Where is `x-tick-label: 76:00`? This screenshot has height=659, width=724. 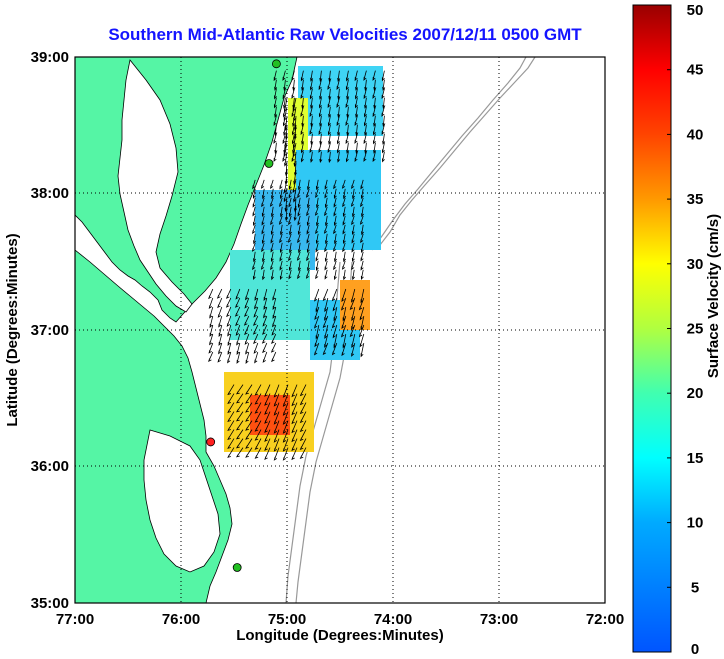 x-tick-label: 76:00 is located at coordinates (181, 619).